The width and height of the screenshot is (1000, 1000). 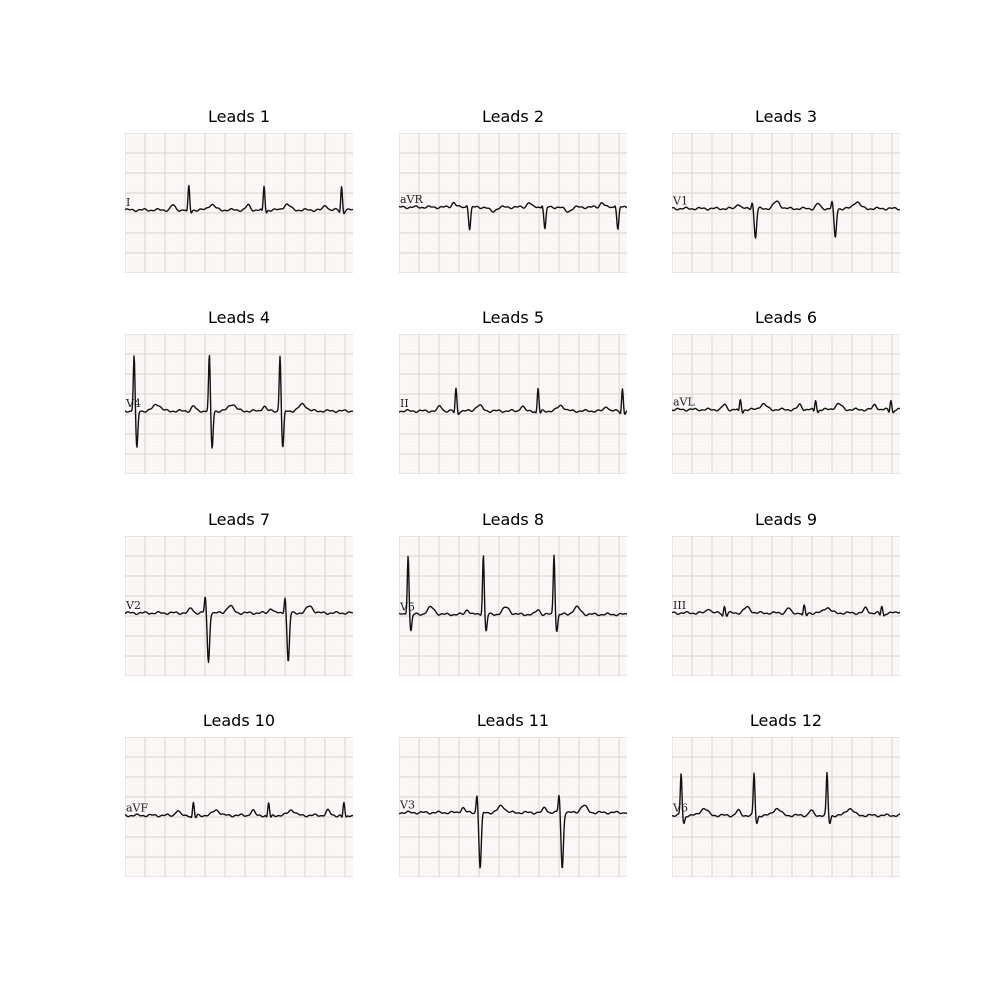 What do you see at coordinates (239, 317) in the screenshot?
I see `lead-title: Leads 4` at bounding box center [239, 317].